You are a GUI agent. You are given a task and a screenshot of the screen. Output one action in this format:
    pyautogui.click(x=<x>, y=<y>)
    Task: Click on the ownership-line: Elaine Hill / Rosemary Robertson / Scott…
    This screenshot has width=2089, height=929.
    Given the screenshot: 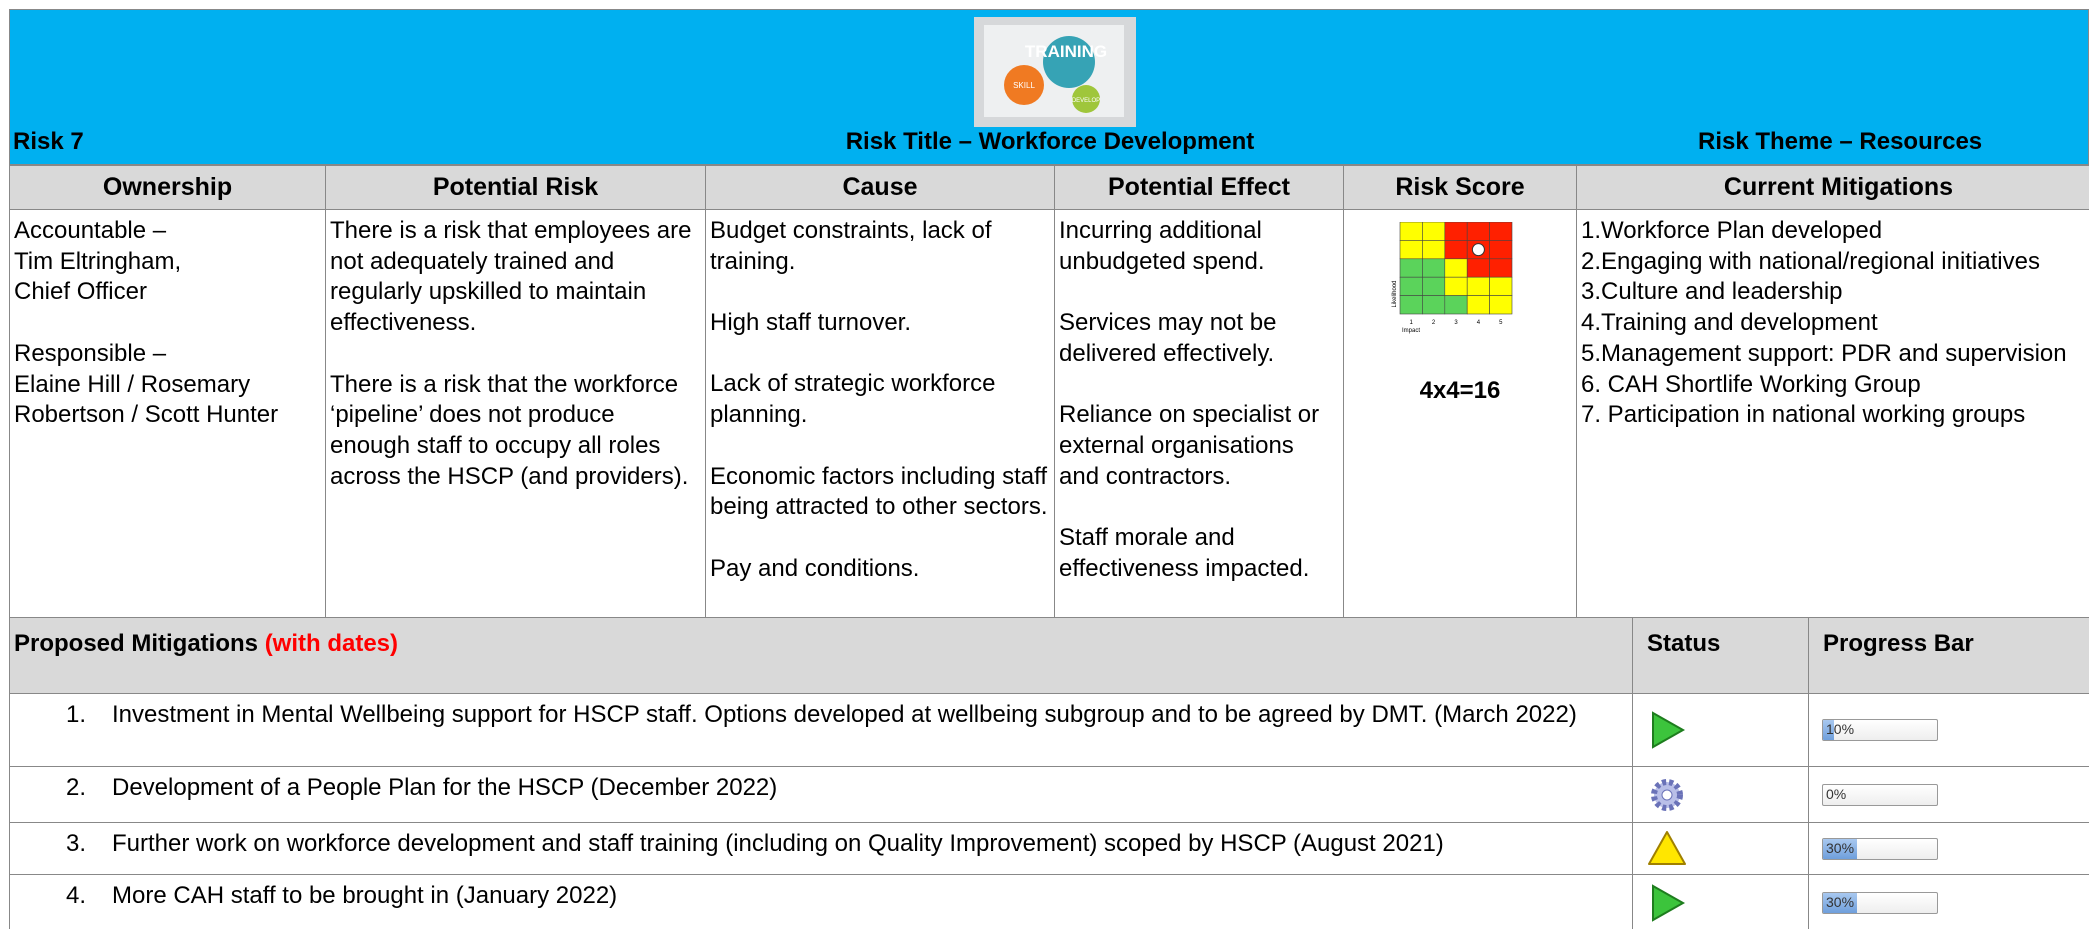 What is the action you would take?
    pyautogui.click(x=146, y=399)
    